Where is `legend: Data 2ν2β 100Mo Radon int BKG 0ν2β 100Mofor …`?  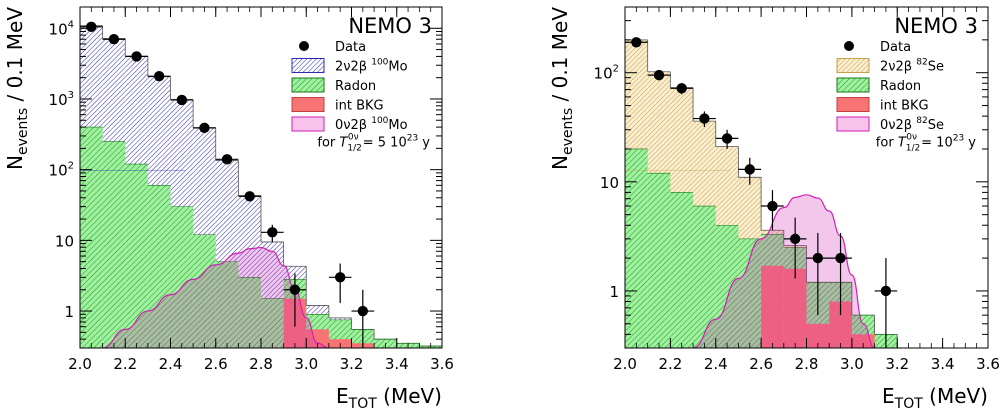
legend: Data 2ν2β 100Mo Radon int BKG 0ν2β 100Mofor … is located at coordinates (360, 97).